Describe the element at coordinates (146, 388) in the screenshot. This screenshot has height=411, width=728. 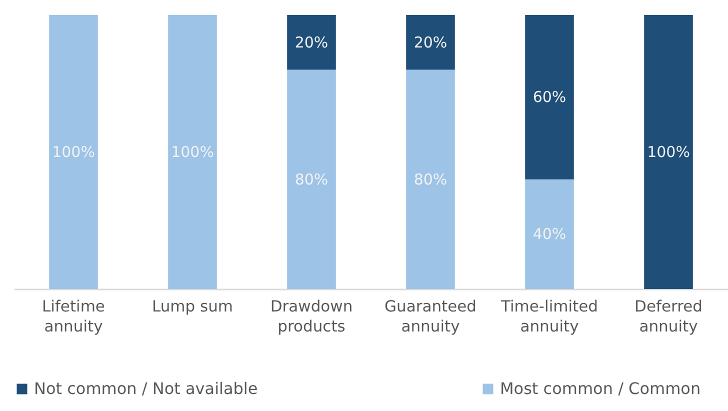
I see `legend-label: Not common / Not available` at that location.